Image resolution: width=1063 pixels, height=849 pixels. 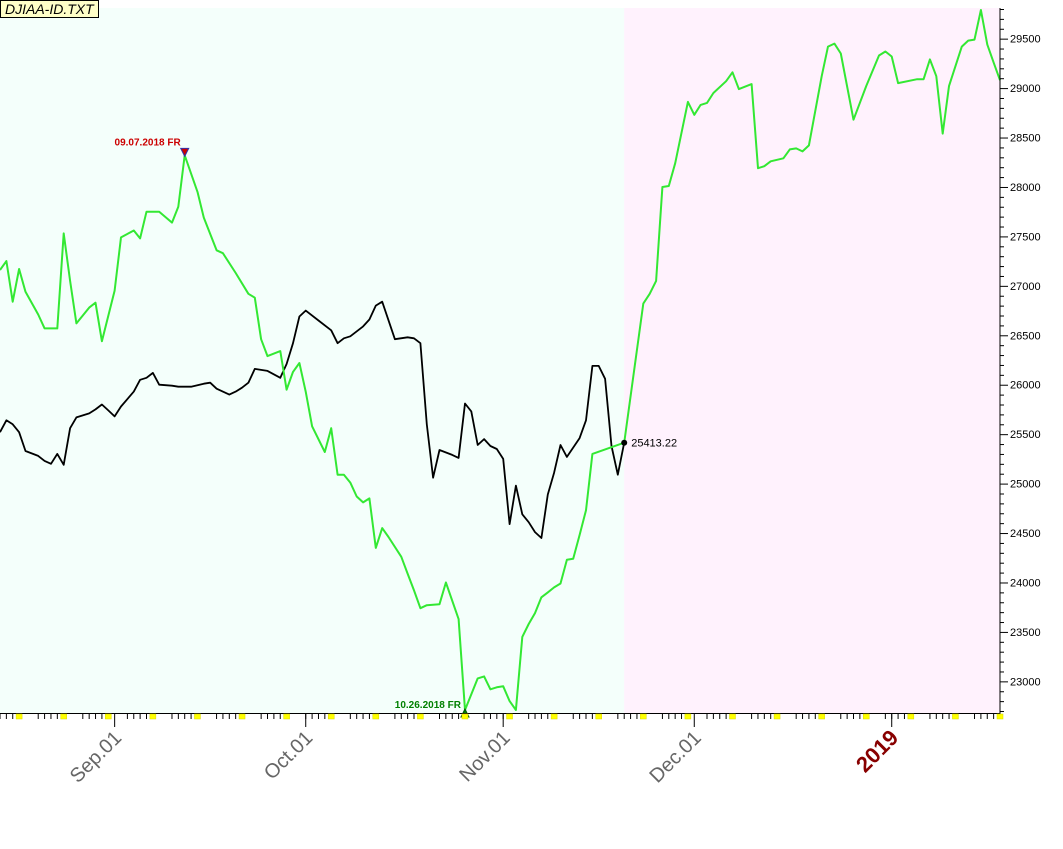 I want to click on month-label: Oct.01, so click(x=288, y=755).